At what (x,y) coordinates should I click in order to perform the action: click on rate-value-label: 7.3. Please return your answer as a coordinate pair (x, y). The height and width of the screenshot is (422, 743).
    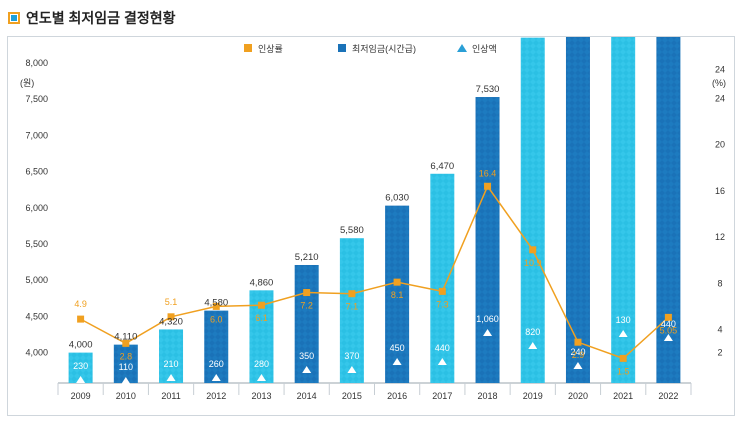
    Looking at the image, I should click on (442, 304).